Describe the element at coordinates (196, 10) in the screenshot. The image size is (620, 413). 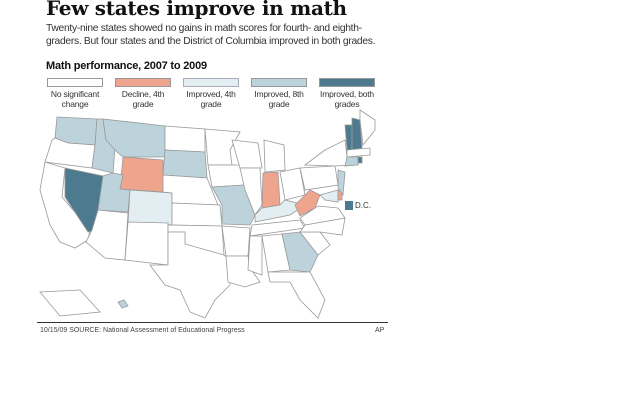
I see `page-title: Few states improve in math` at that location.